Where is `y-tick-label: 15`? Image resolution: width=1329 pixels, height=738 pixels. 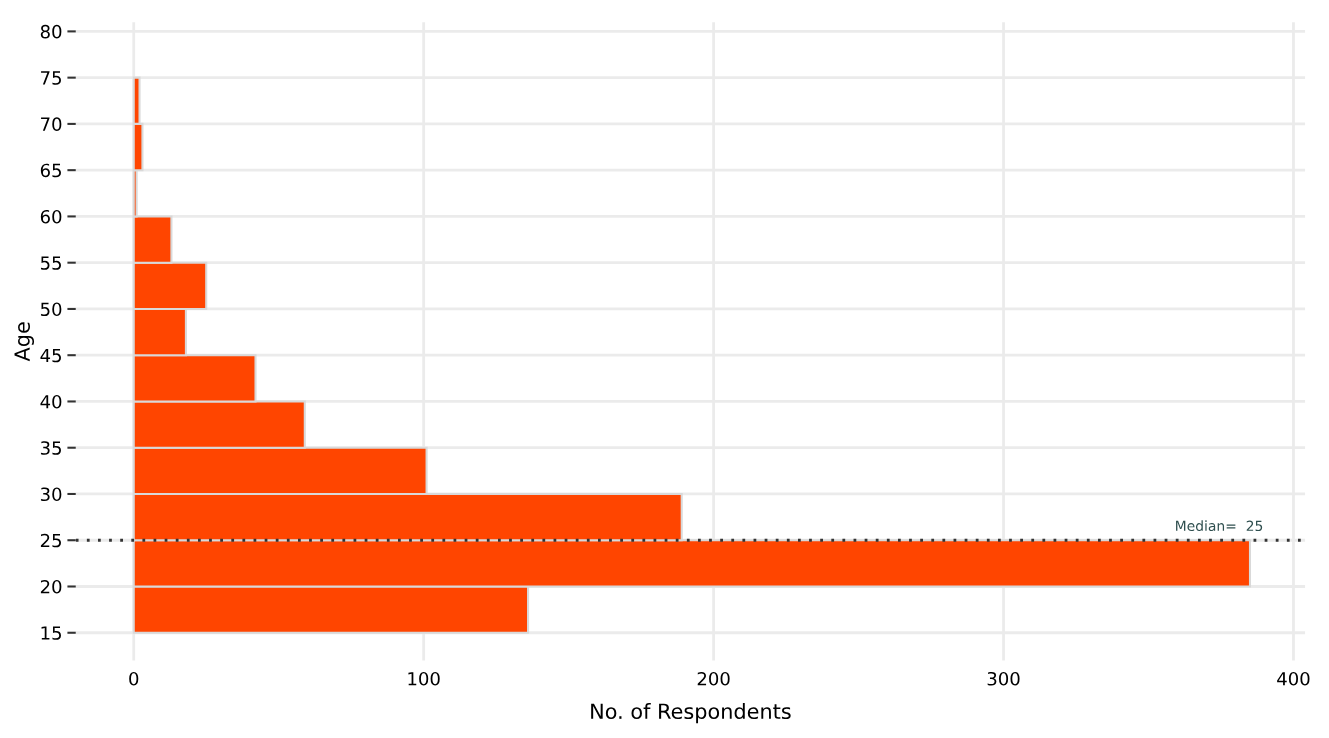 y-tick-label: 15 is located at coordinates (51, 633).